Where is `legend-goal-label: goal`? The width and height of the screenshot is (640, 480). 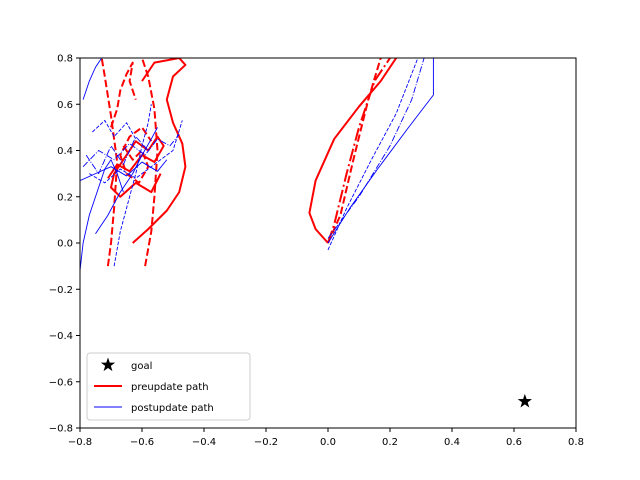
legend-goal-label: goal is located at coordinates (141, 366).